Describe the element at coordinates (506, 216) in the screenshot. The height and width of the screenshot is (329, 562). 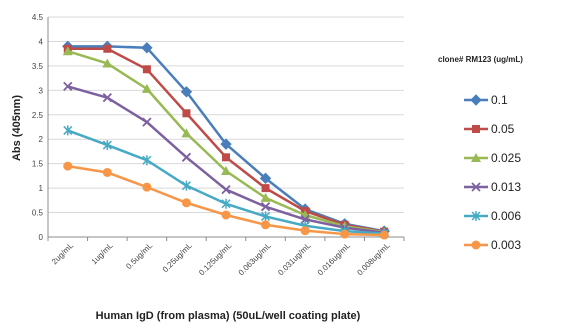
I see `legend-label: 0.006` at that location.